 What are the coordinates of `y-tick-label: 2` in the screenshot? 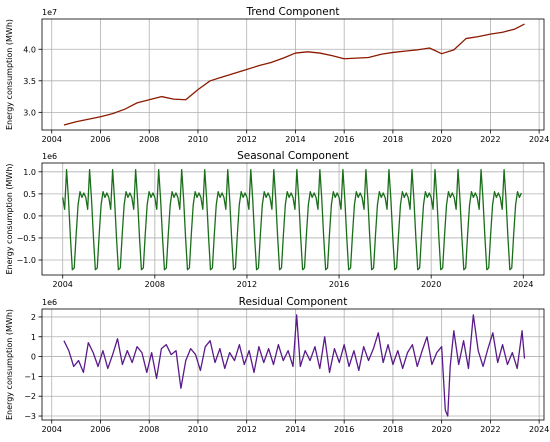 It's located at (33, 317).